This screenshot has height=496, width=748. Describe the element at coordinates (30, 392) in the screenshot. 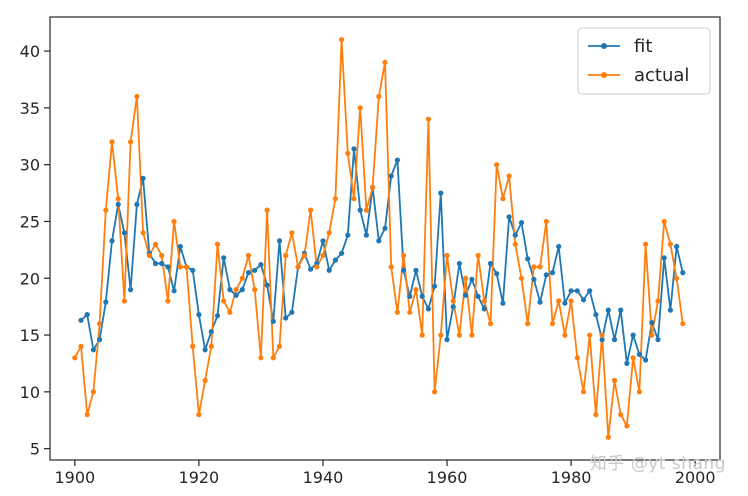

I see `y-tick-label: 10` at that location.